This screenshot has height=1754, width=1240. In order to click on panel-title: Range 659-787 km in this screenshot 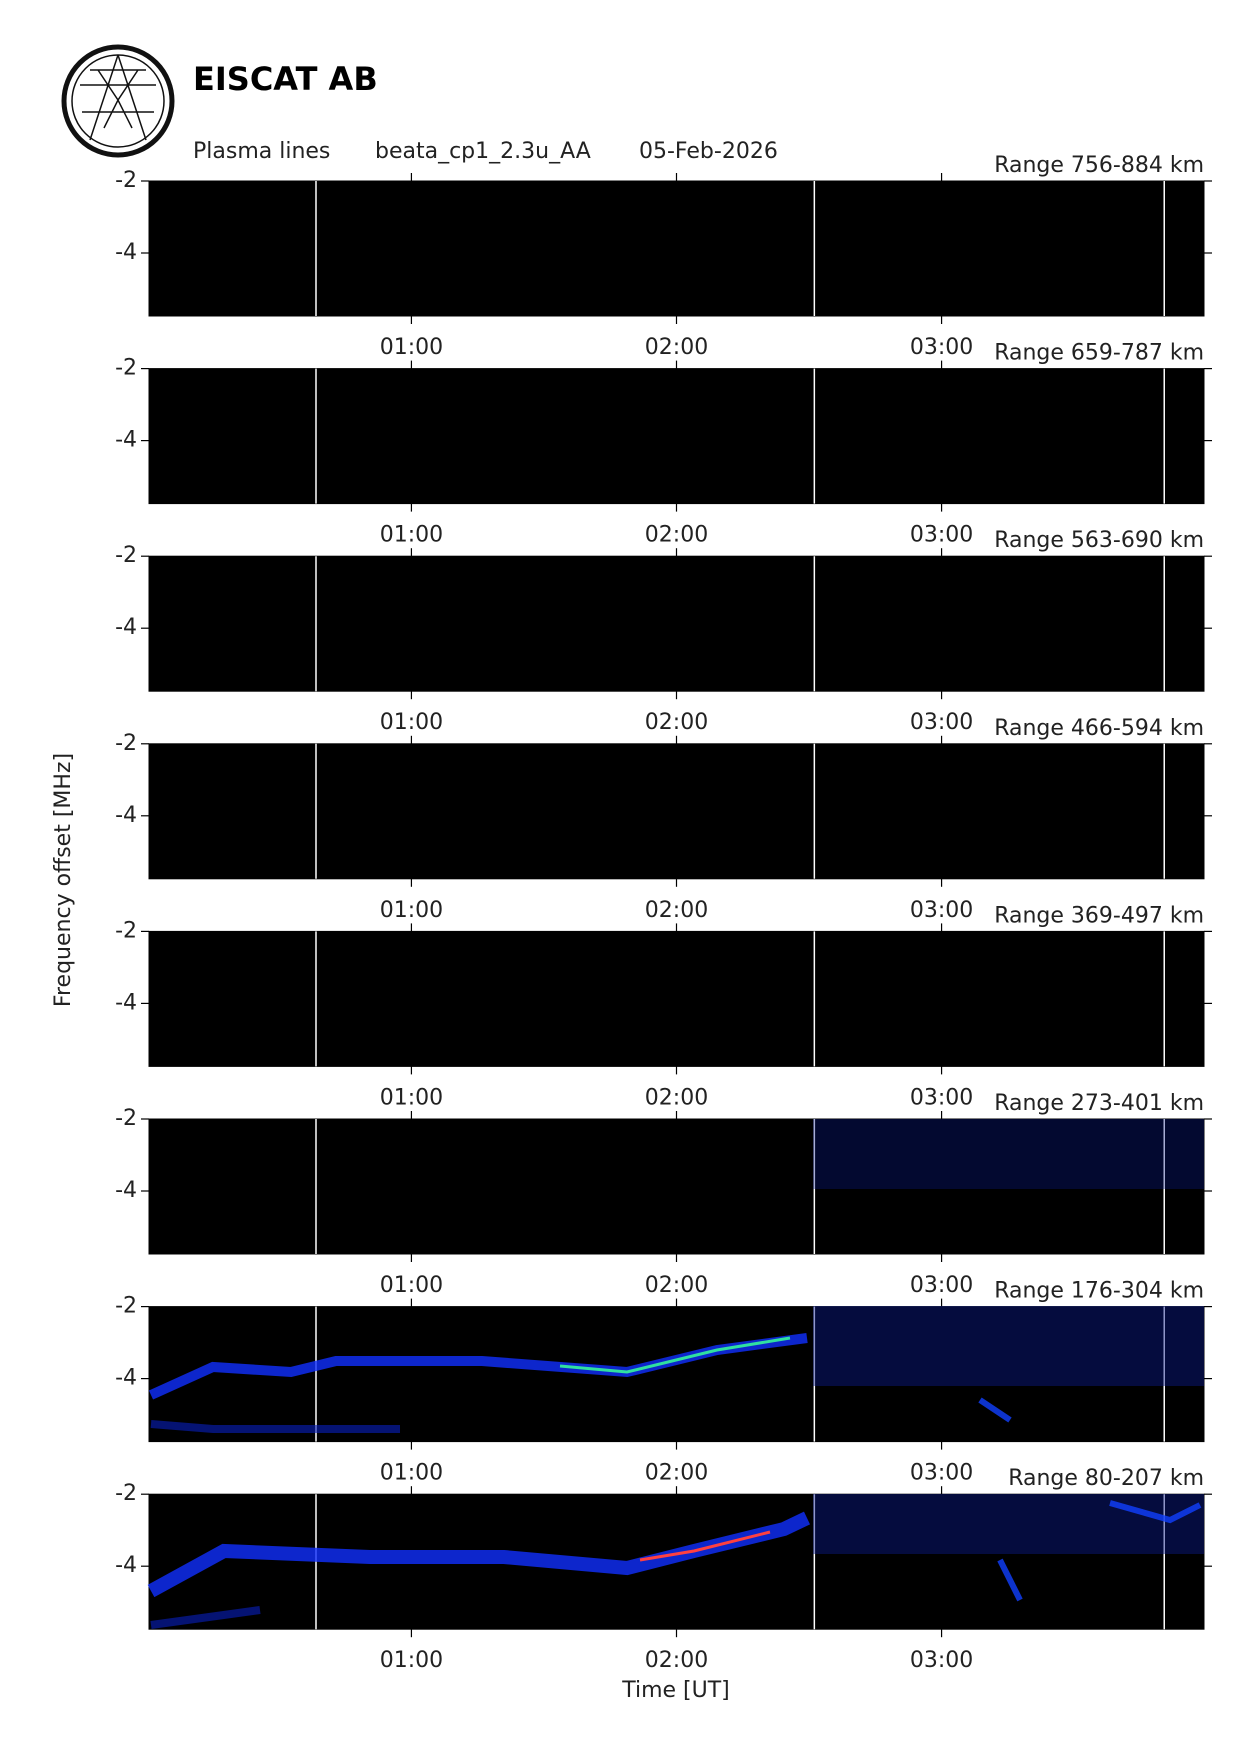, I will do `click(1099, 353)`.